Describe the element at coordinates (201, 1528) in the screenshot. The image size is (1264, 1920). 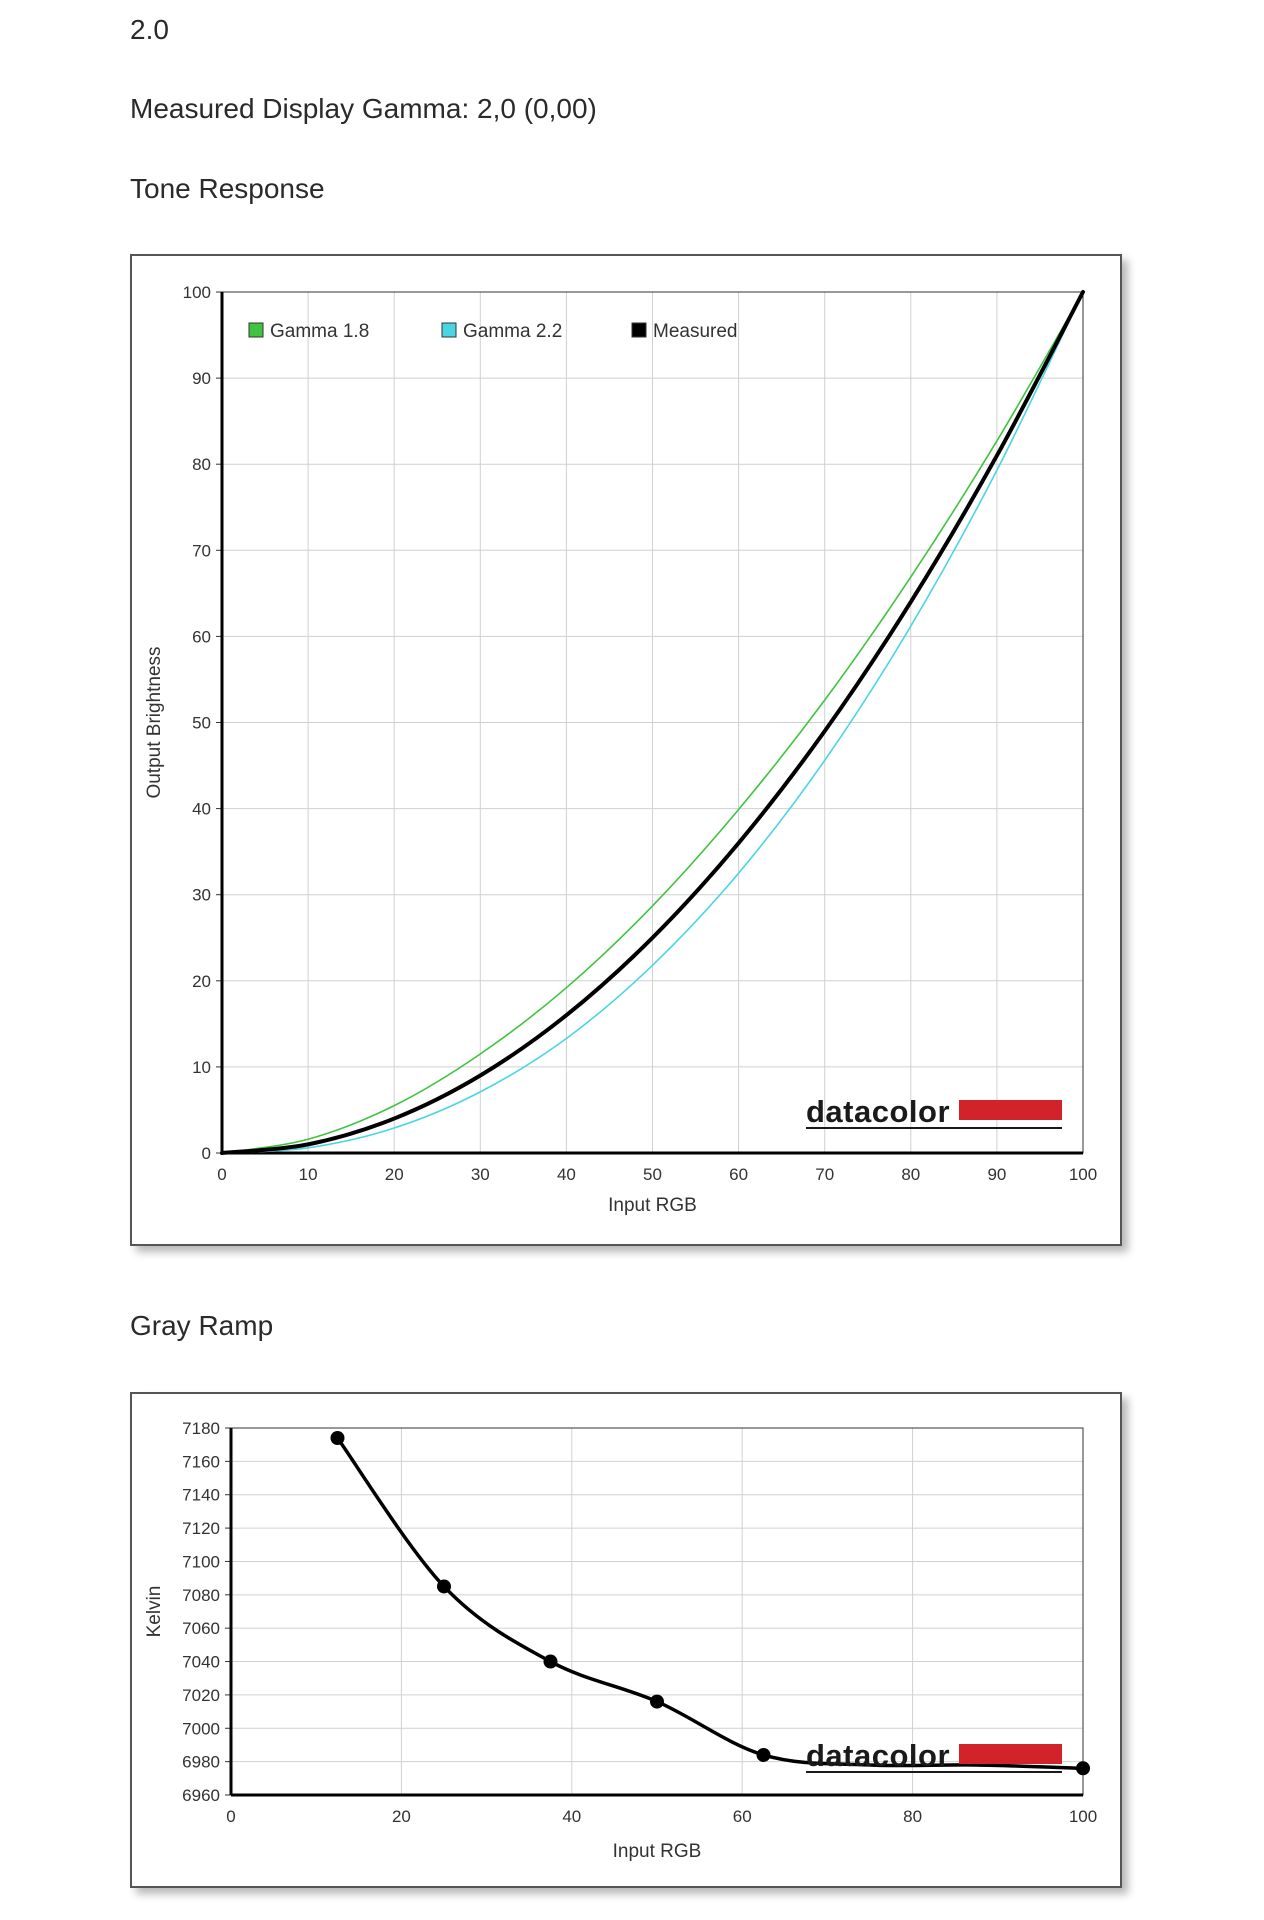
I see `y-tick-label: 7120` at that location.